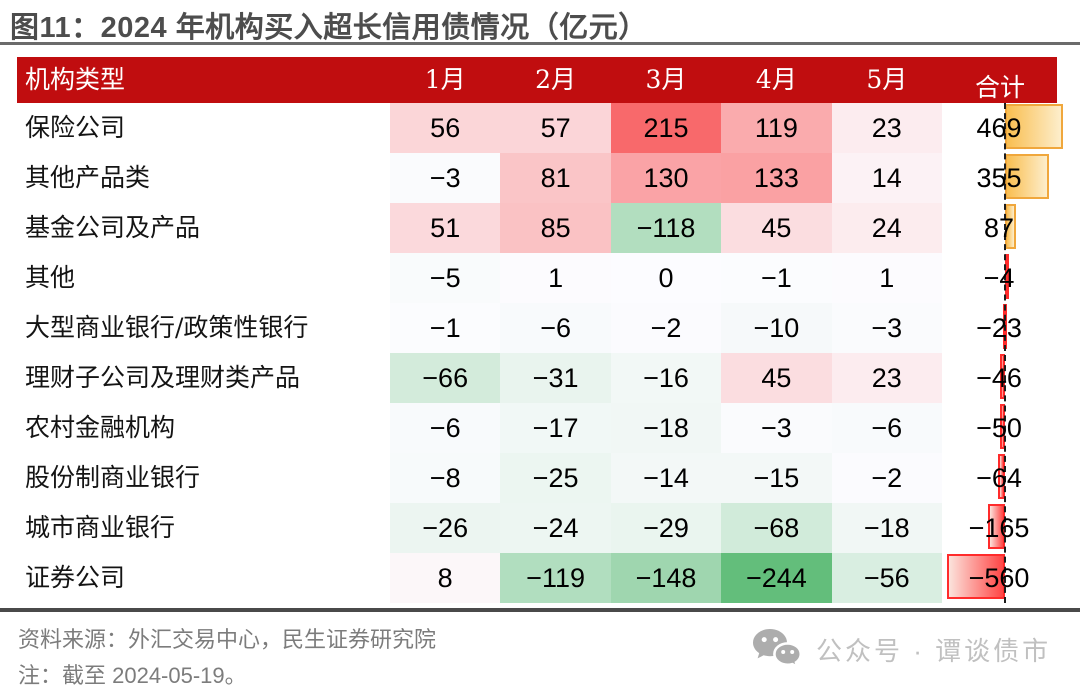 The height and width of the screenshot is (694, 1080). I want to click on heat-cell: 56, so click(445, 128).